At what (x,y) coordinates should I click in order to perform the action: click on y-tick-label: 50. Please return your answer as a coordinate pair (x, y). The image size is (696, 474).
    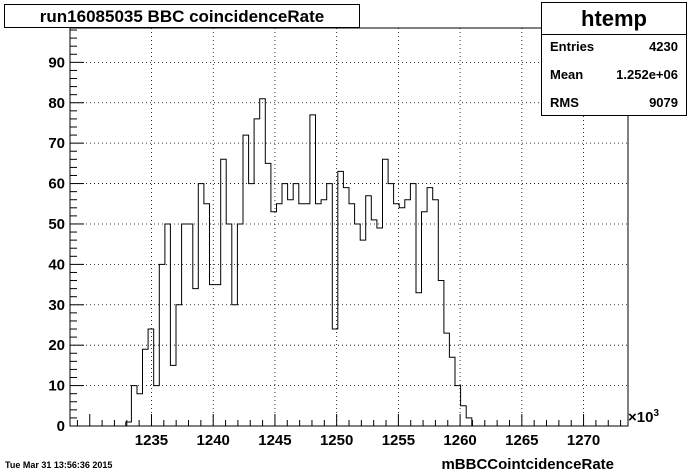
    Looking at the image, I should click on (56, 224).